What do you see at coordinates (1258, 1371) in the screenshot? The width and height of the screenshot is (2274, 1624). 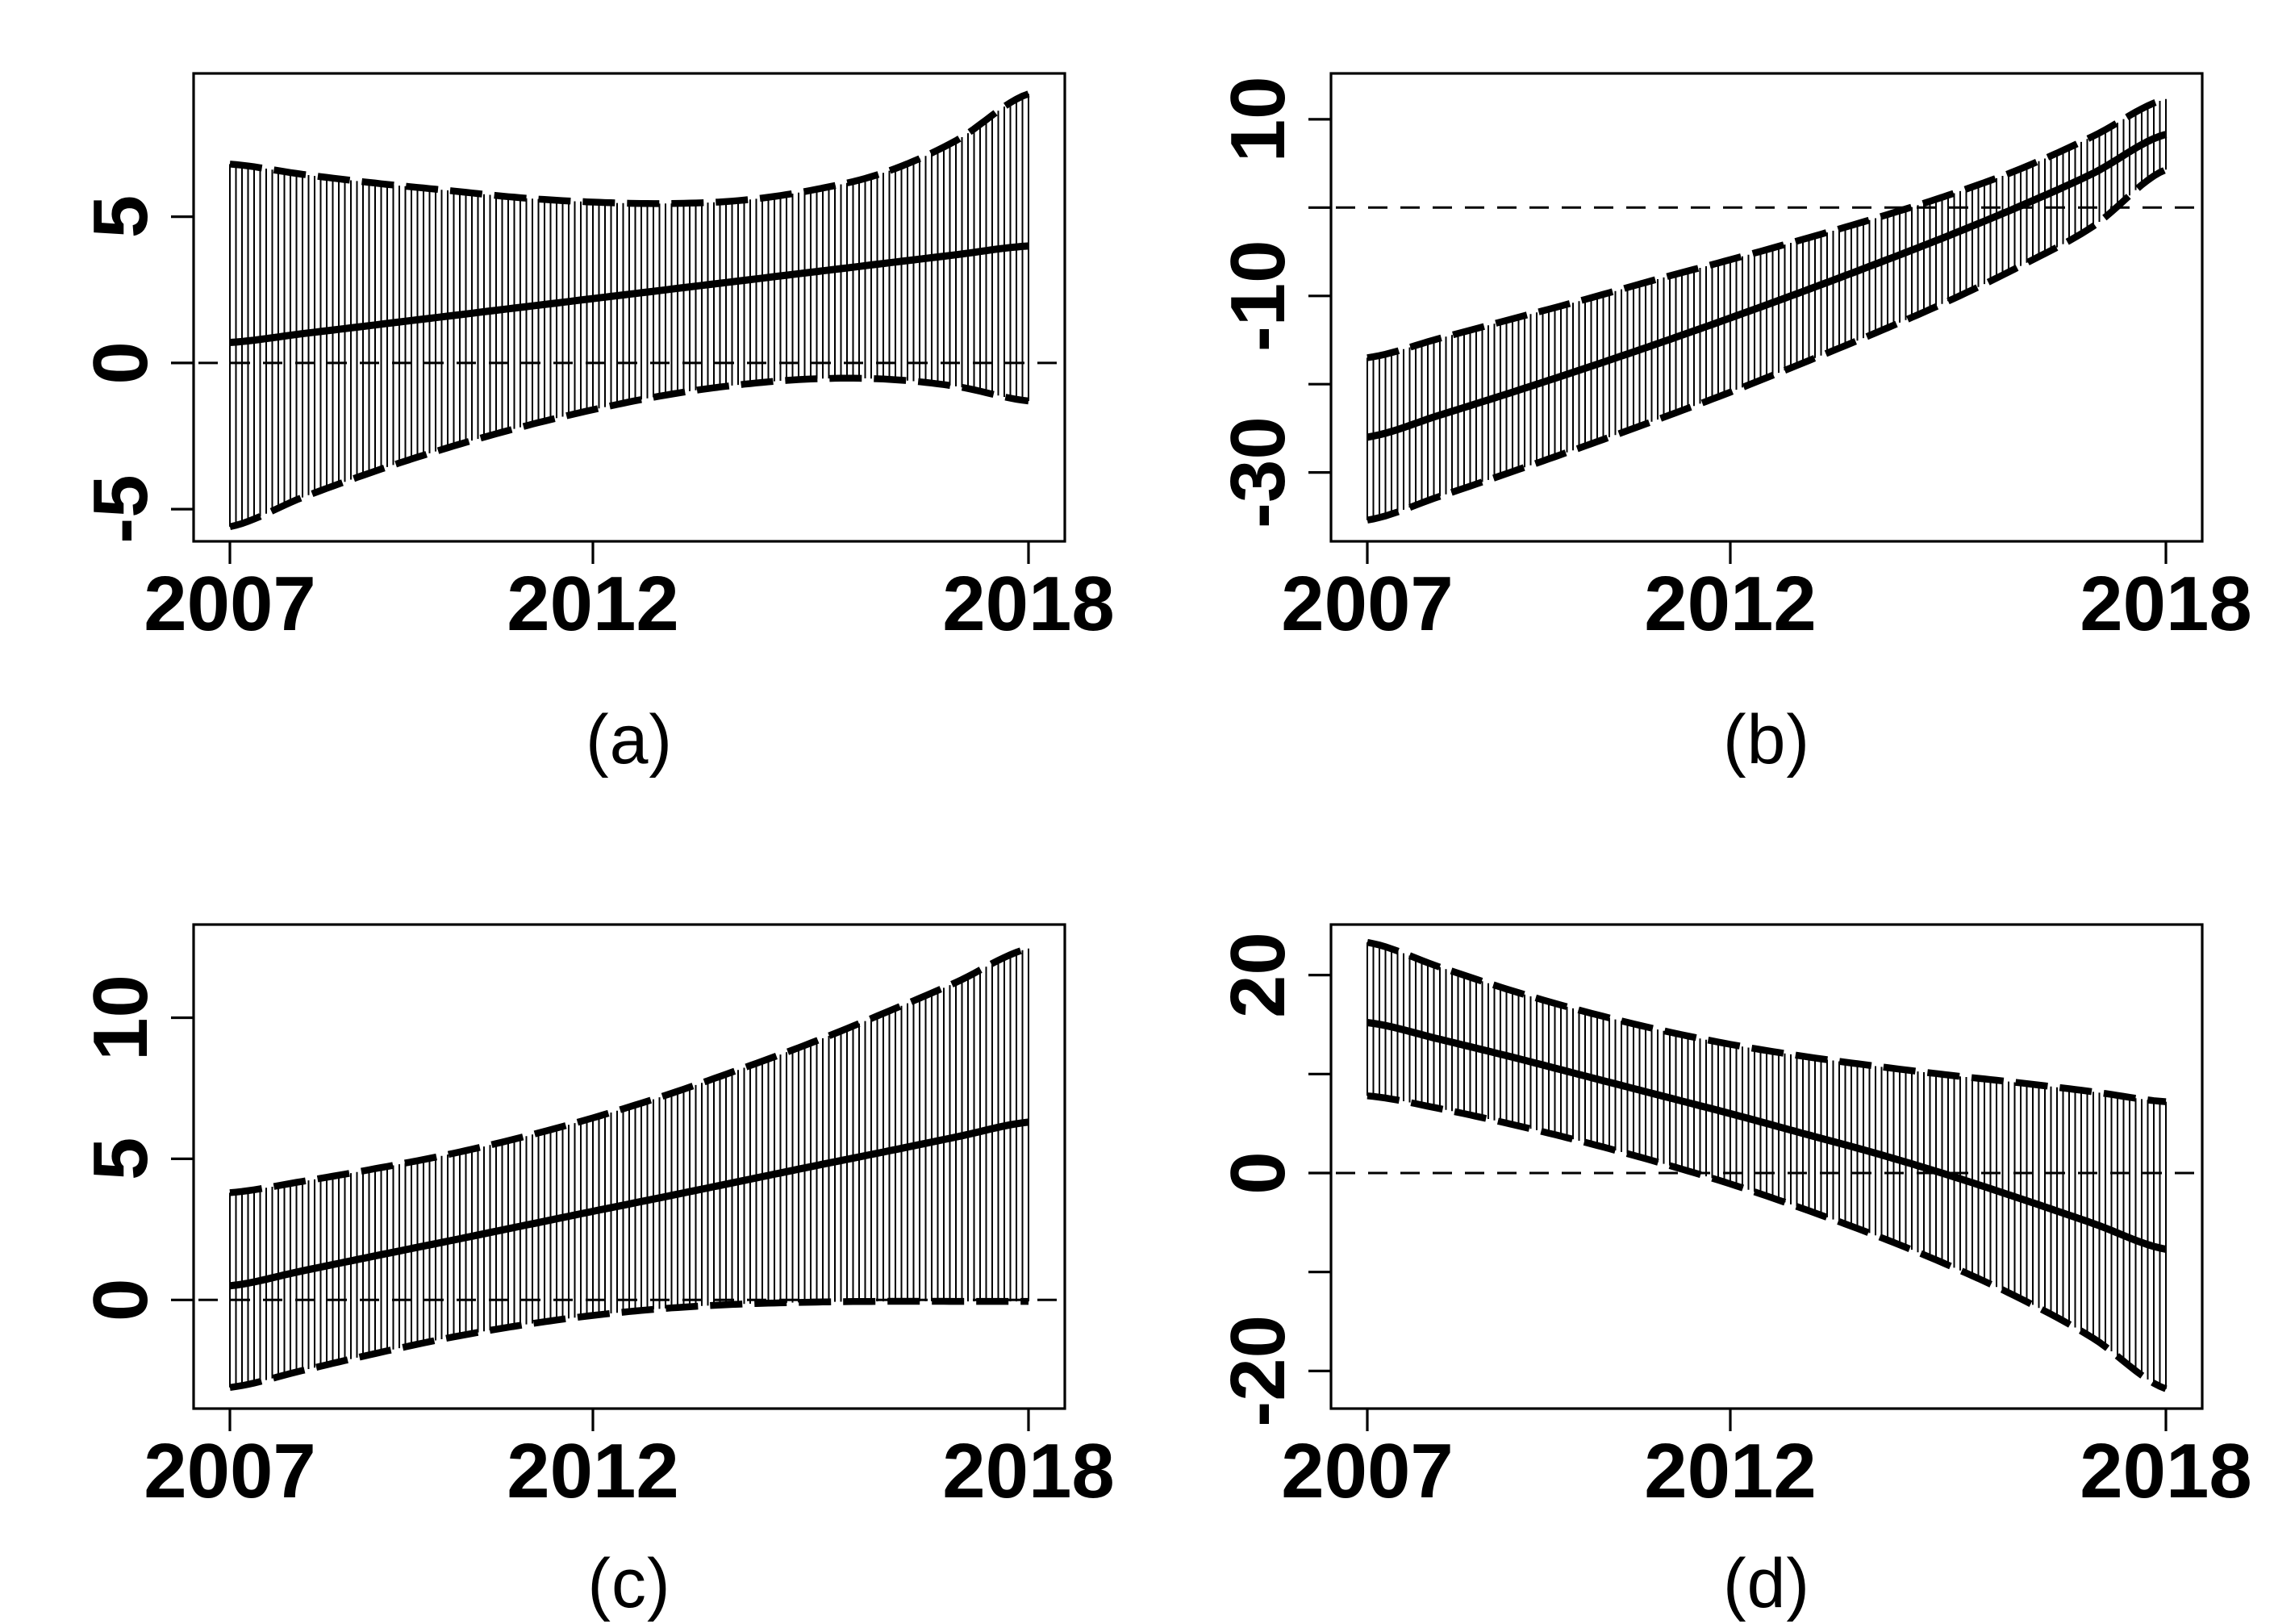 I see `y-tick-label: -20` at bounding box center [1258, 1371].